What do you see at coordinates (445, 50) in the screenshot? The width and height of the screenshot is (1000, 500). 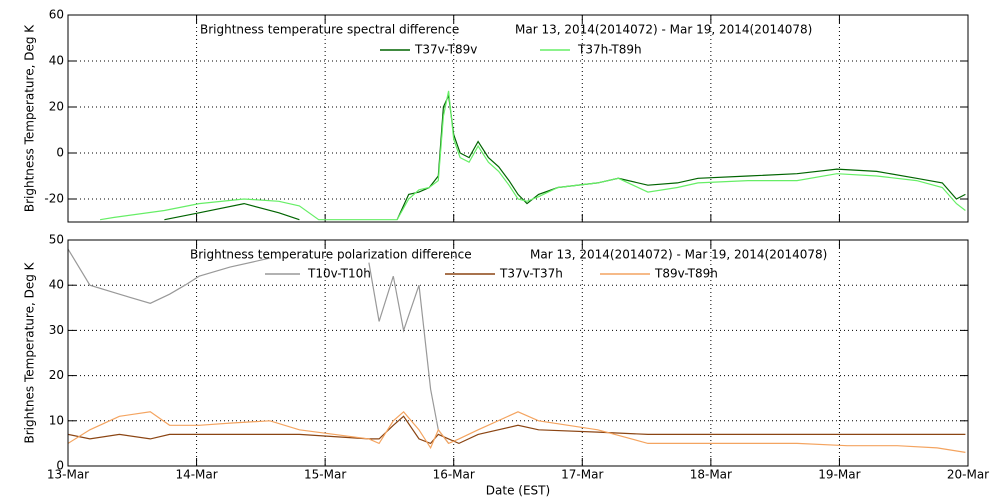 I see `legend-label: T37v-T89v` at bounding box center [445, 50].